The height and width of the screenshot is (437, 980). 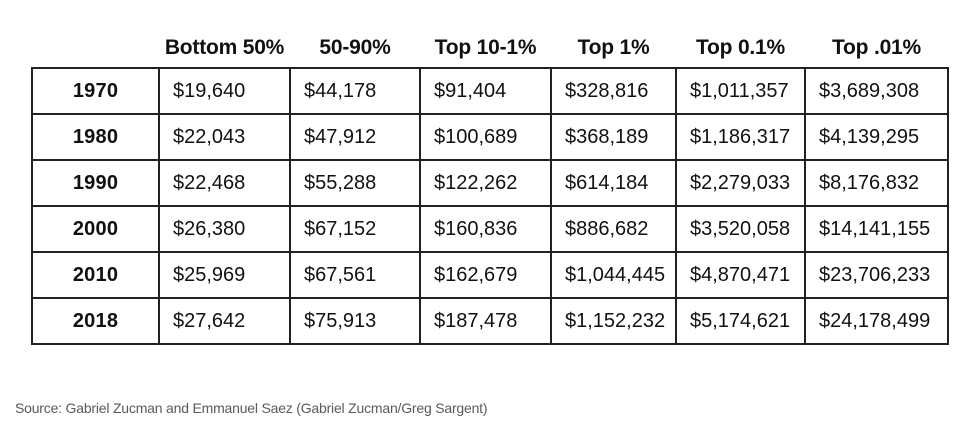 I want to click on value-cell: $886,682, so click(x=613, y=229).